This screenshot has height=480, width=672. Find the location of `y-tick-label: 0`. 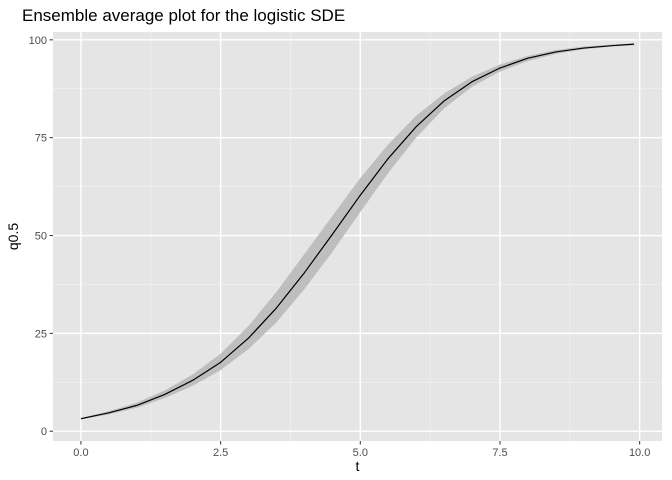

y-tick-label: 0 is located at coordinates (44, 432).